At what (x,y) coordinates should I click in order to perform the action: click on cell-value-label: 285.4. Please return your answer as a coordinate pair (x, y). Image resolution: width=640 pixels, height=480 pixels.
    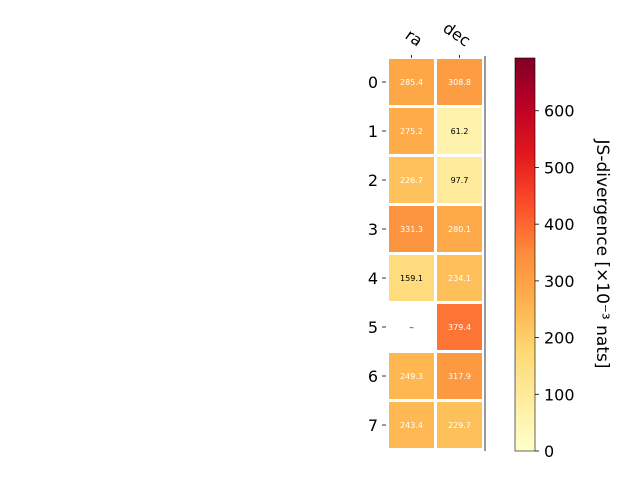
    Looking at the image, I should click on (411, 82).